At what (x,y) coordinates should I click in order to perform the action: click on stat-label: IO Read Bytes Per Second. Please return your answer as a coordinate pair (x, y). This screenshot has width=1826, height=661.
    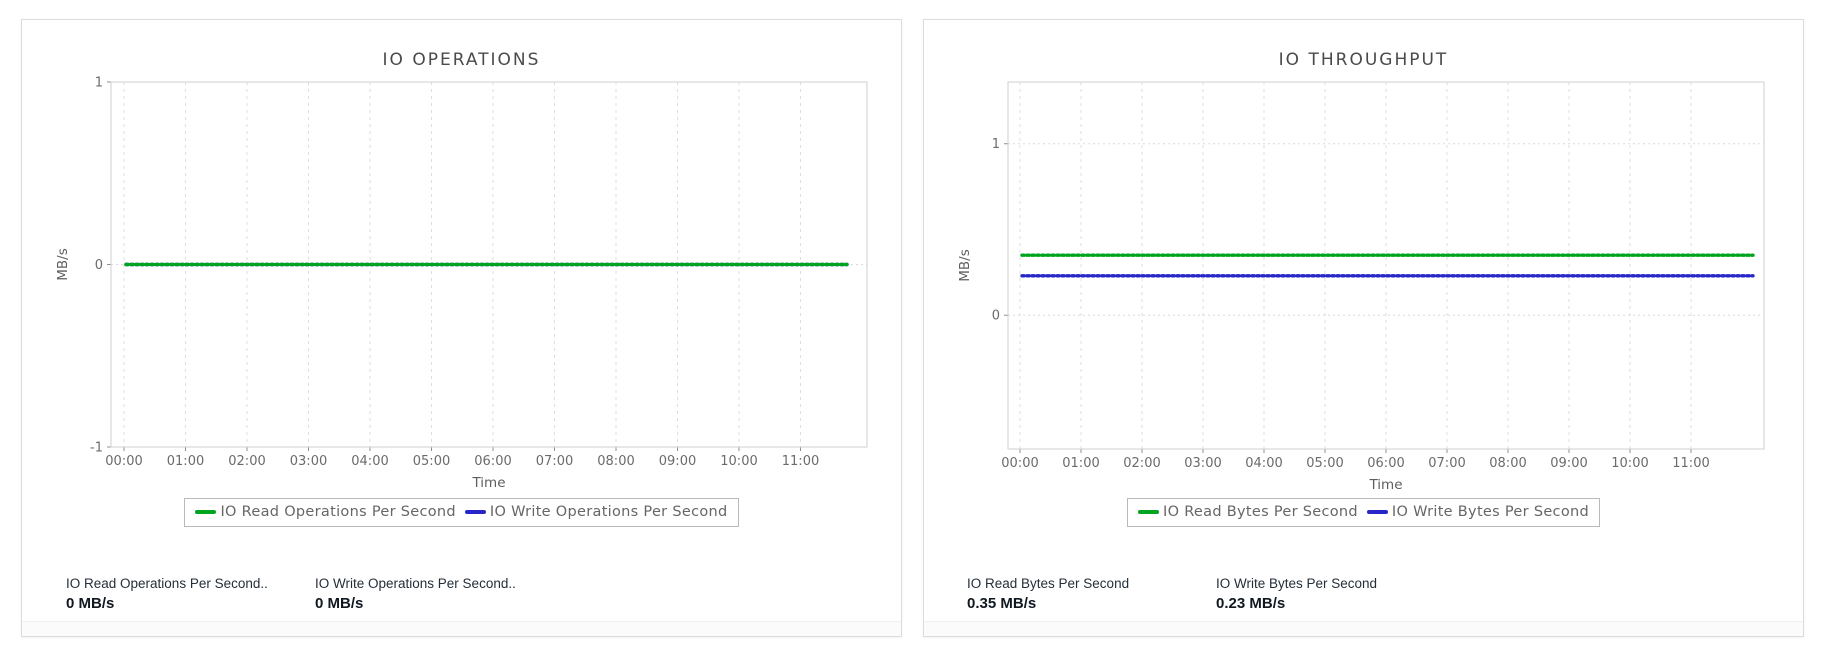
    Looking at the image, I should click on (1048, 583).